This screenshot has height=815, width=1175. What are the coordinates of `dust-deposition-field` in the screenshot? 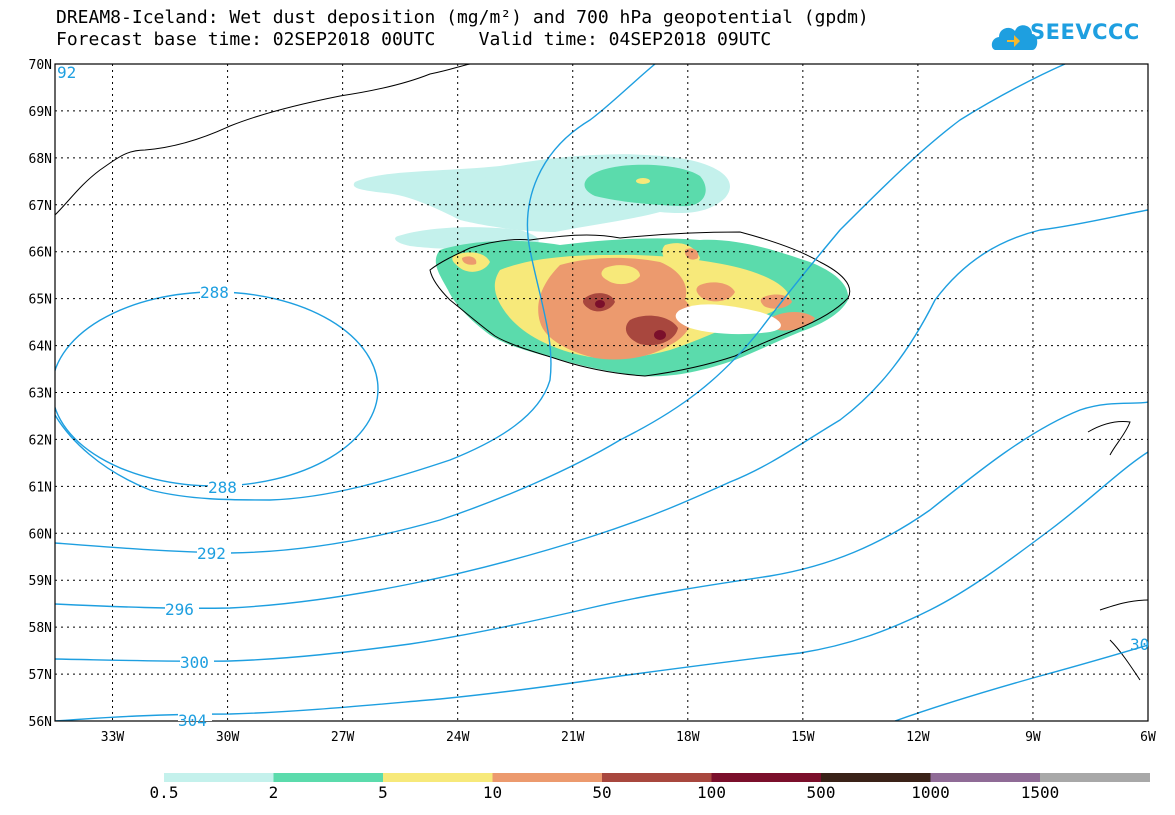 It's located at (601, 265).